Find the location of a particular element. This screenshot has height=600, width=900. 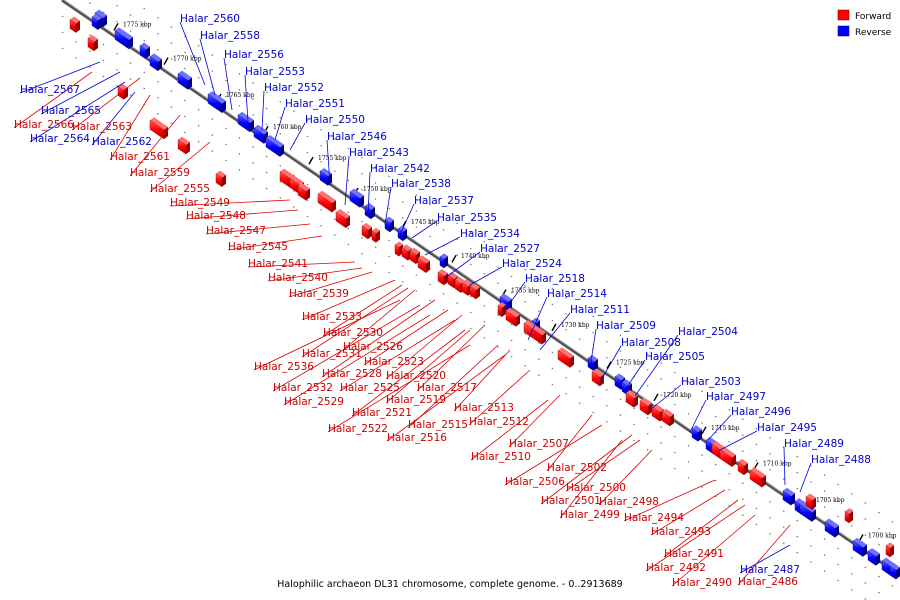

scale-tick-label: 1770 kbp is located at coordinates (187, 59).